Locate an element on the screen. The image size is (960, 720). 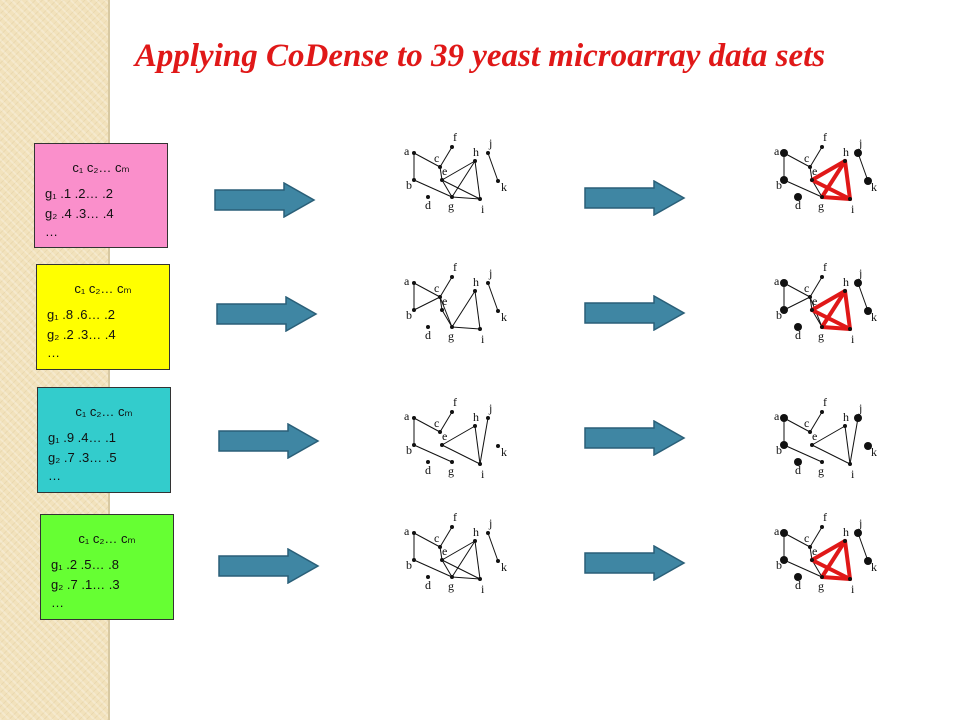
matrix-row-2: g₂ .4 .3… .4 is located at coordinates (79, 213).